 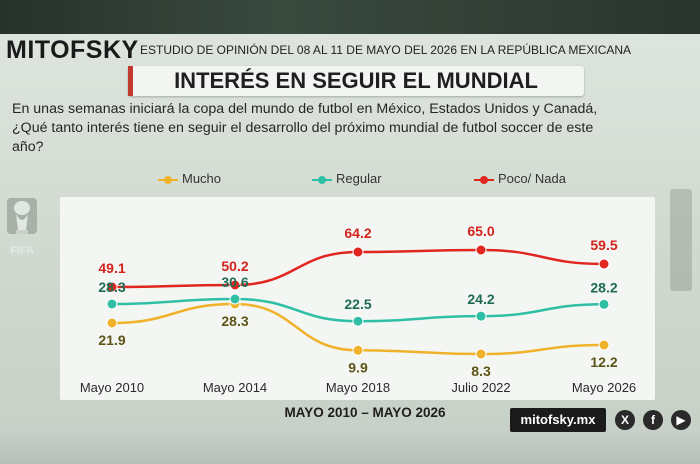 I want to click on data-label-mucho-2: 9.9, so click(x=358, y=367).